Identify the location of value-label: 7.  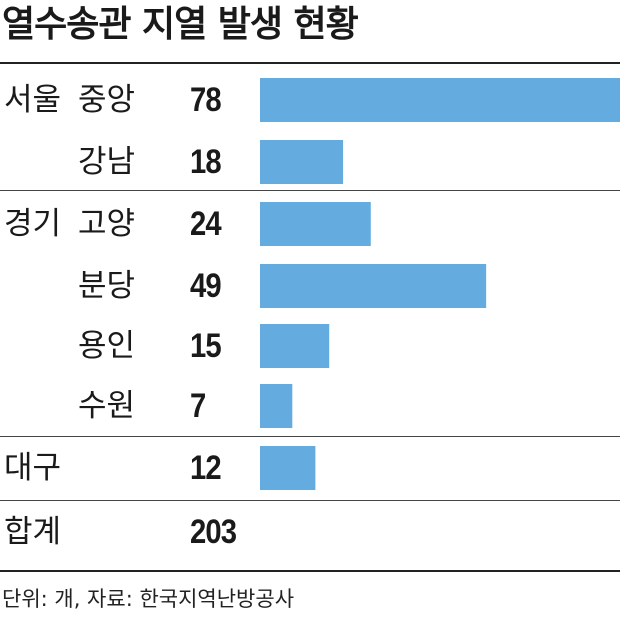
(198, 406).